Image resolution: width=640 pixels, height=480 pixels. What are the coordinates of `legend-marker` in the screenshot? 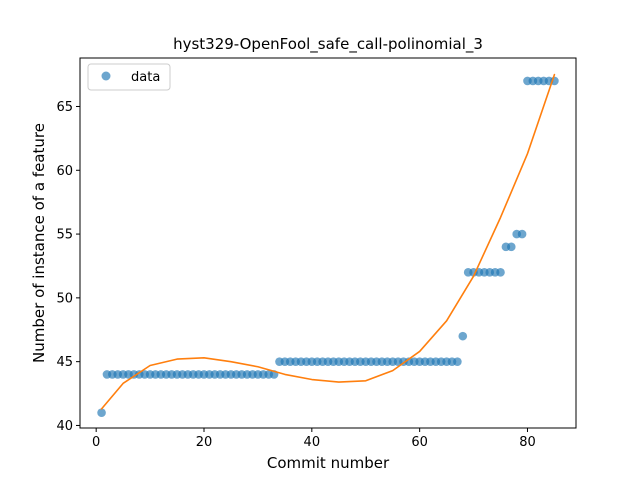 It's located at (106, 76).